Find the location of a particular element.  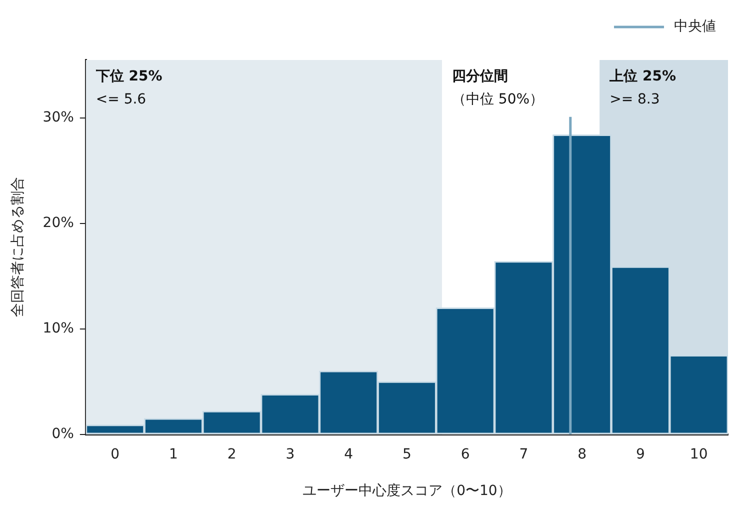

annotation: <= 5.6 is located at coordinates (121, 99).